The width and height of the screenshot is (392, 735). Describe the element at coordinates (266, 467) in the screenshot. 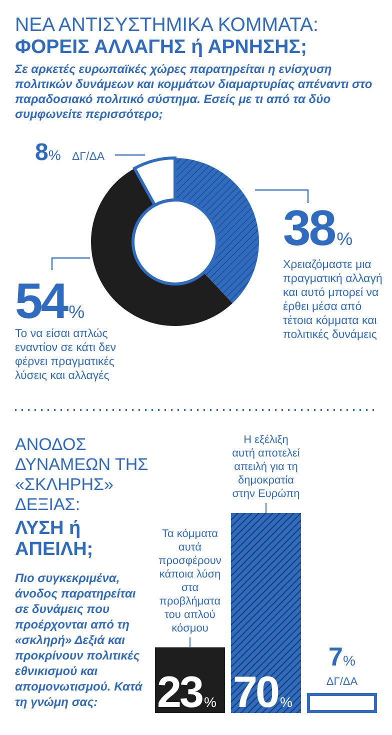

I see `text: Η εξέλιξη αυτή αποτελεί απειλή για τη δημοκρατία στην Ευρώπη` at that location.